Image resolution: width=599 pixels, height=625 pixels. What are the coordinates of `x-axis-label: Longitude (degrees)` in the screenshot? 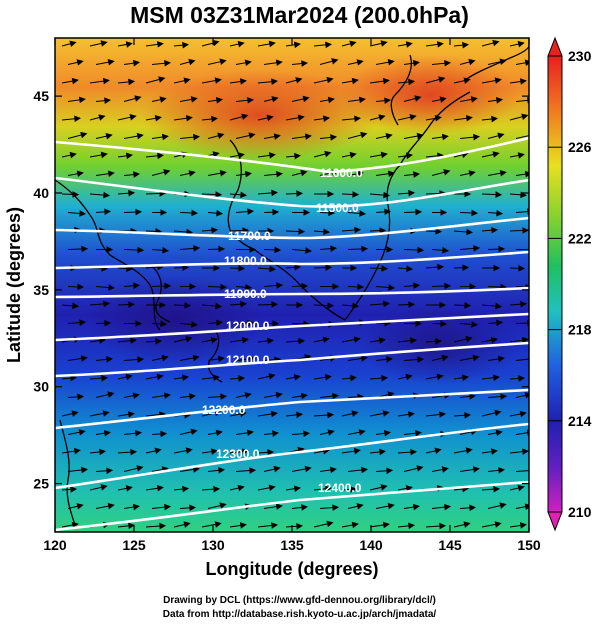 It's located at (291, 569).